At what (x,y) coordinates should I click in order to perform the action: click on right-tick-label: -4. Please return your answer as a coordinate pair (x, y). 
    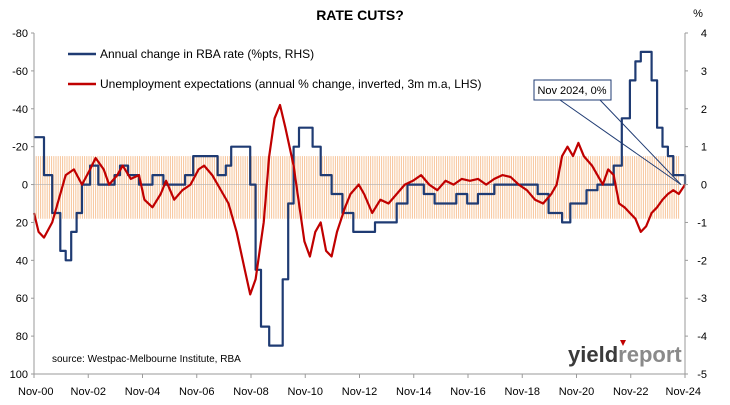
    Looking at the image, I should click on (702, 337).